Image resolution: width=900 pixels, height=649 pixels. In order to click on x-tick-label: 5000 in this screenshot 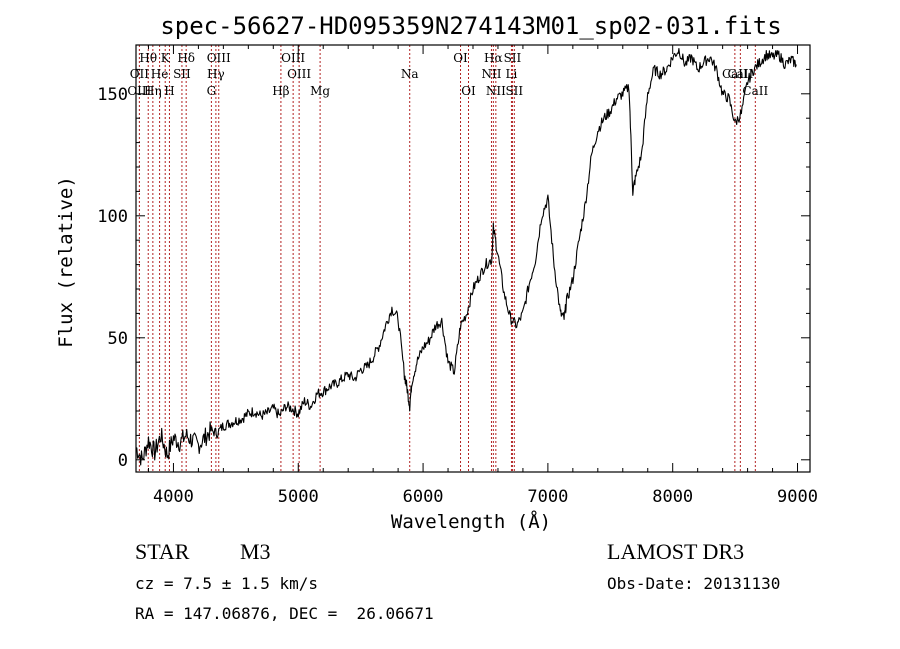, I will do `click(298, 497)`.